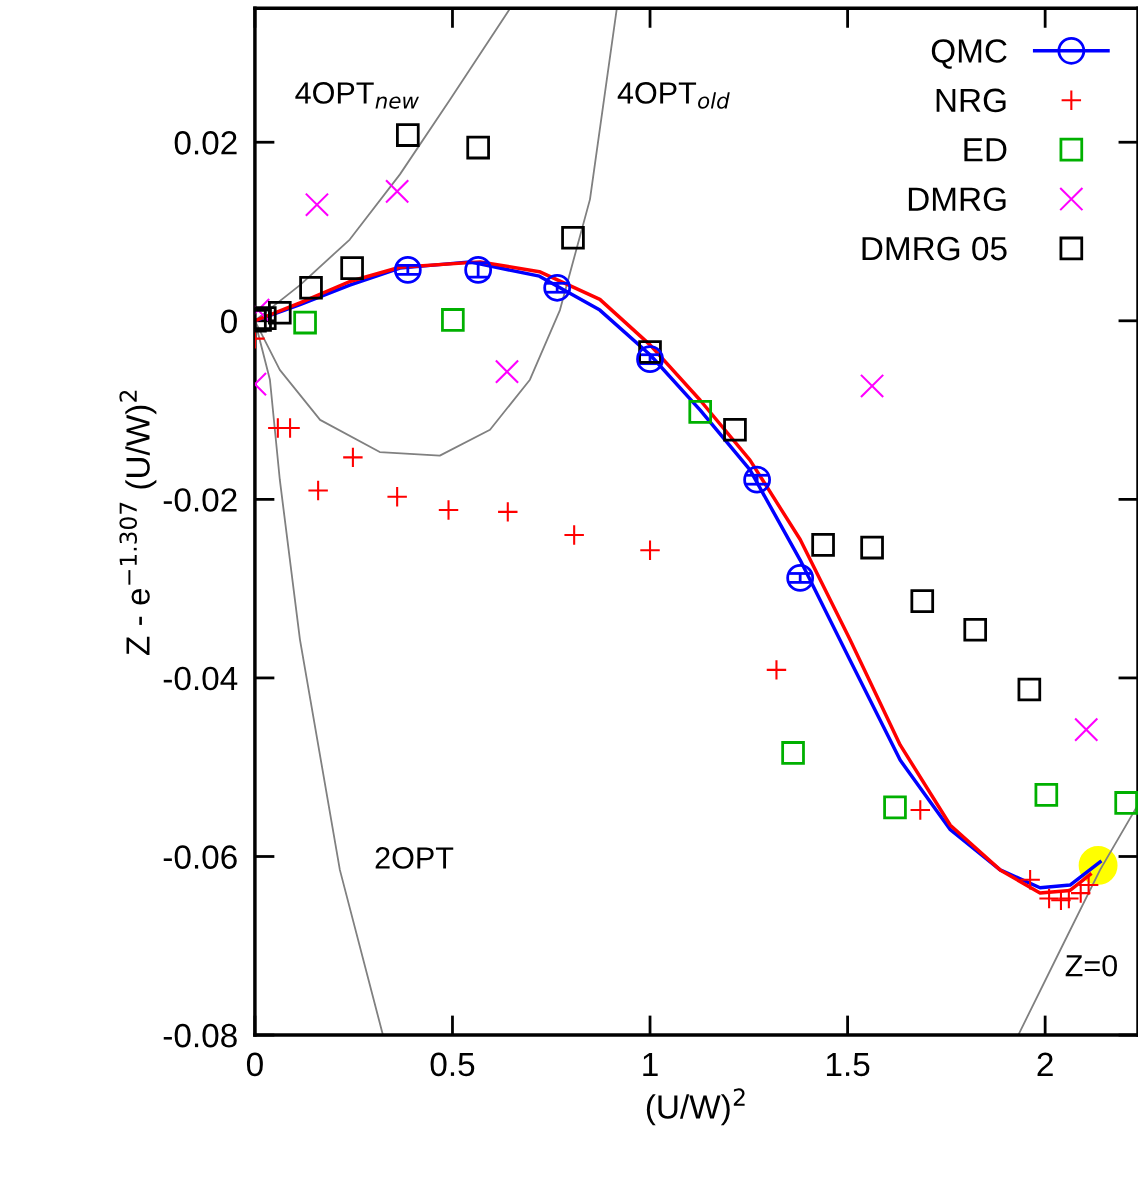  I want to click on y-tick-label: -0.08, so click(200, 1035).